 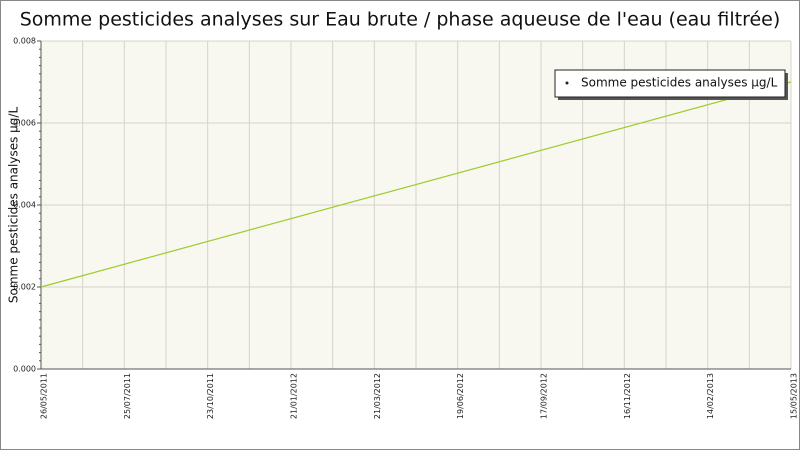 What do you see at coordinates (679, 83) in the screenshot?
I see `legend-label: Somme pesticides analyses µg/L` at bounding box center [679, 83].